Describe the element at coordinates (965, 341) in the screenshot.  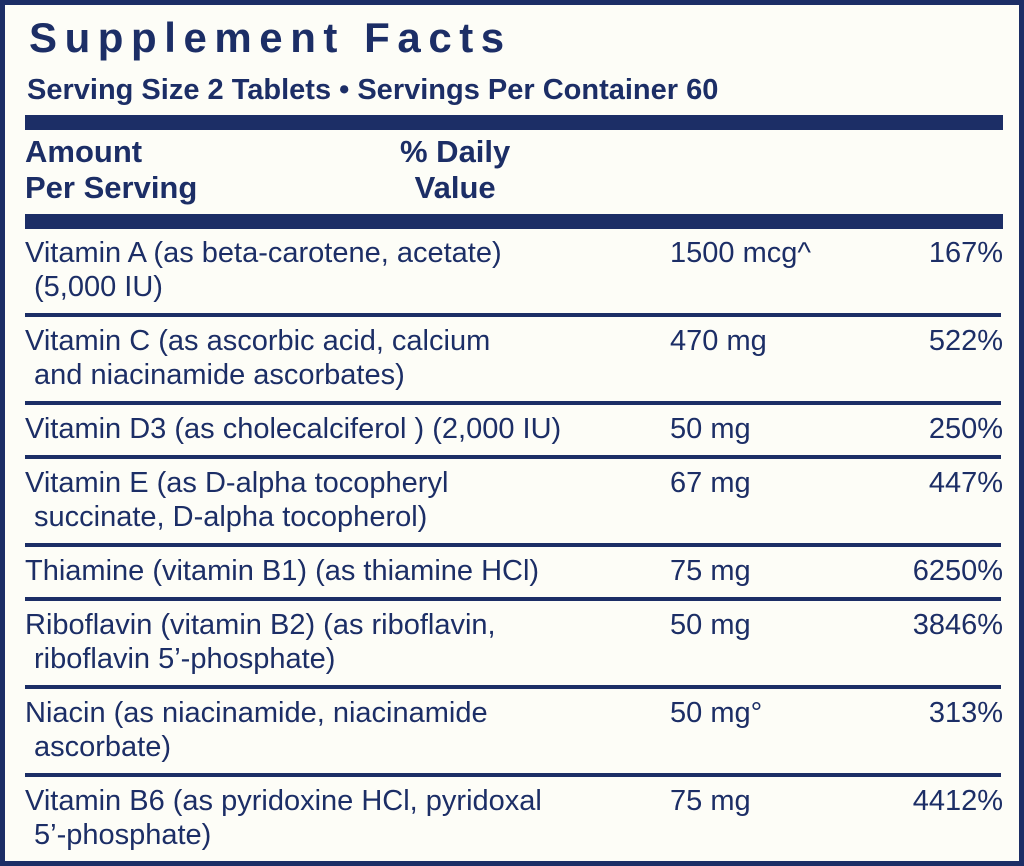
I see `nutrient-daily-value: 522%` at that location.